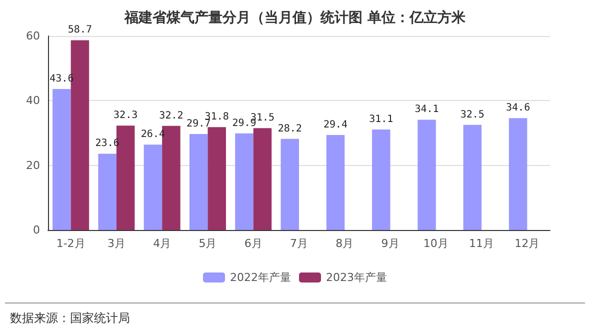 The image size is (590, 330). Describe the element at coordinates (80, 30) in the screenshot. I see `data-label: 58.7` at that location.